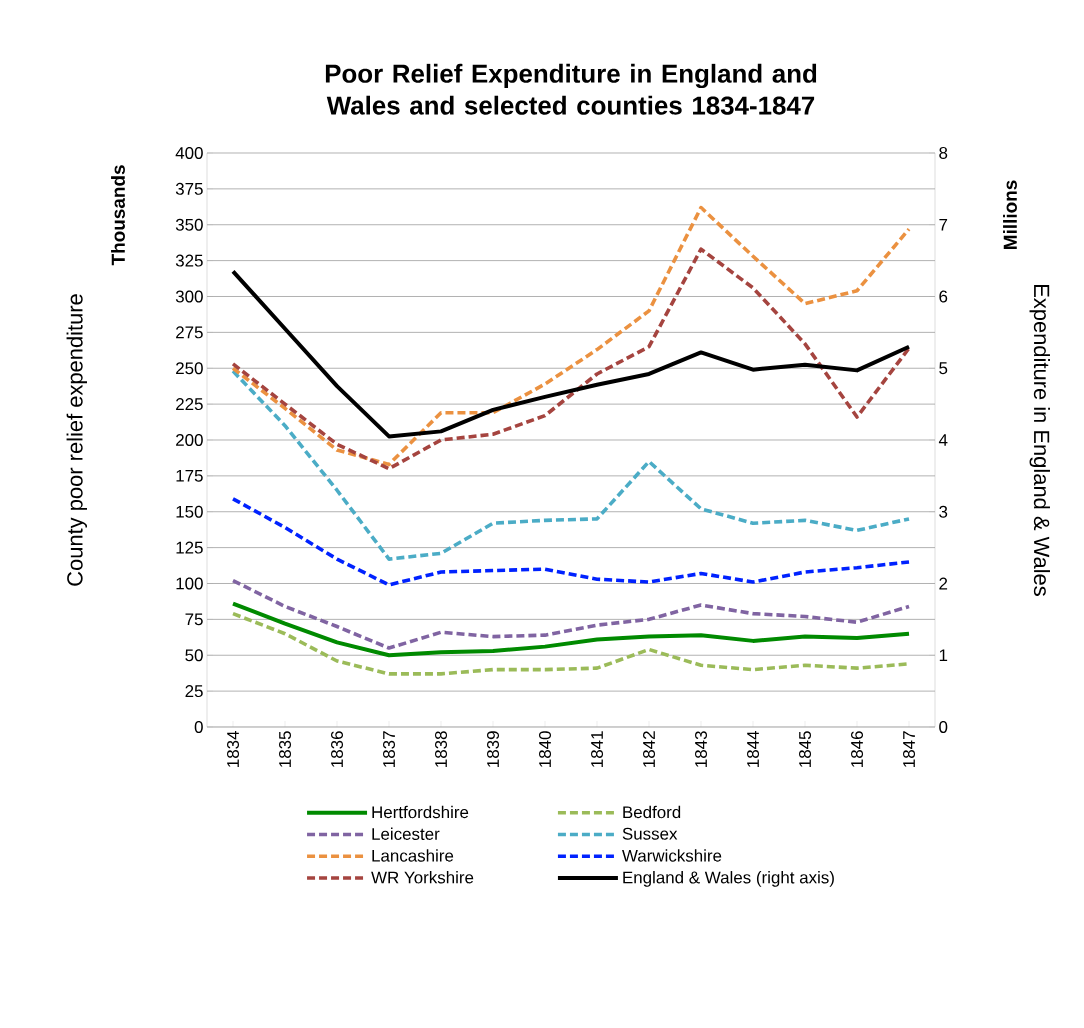  Describe the element at coordinates (194, 655) in the screenshot. I see `y-tick-label: 50` at that location.